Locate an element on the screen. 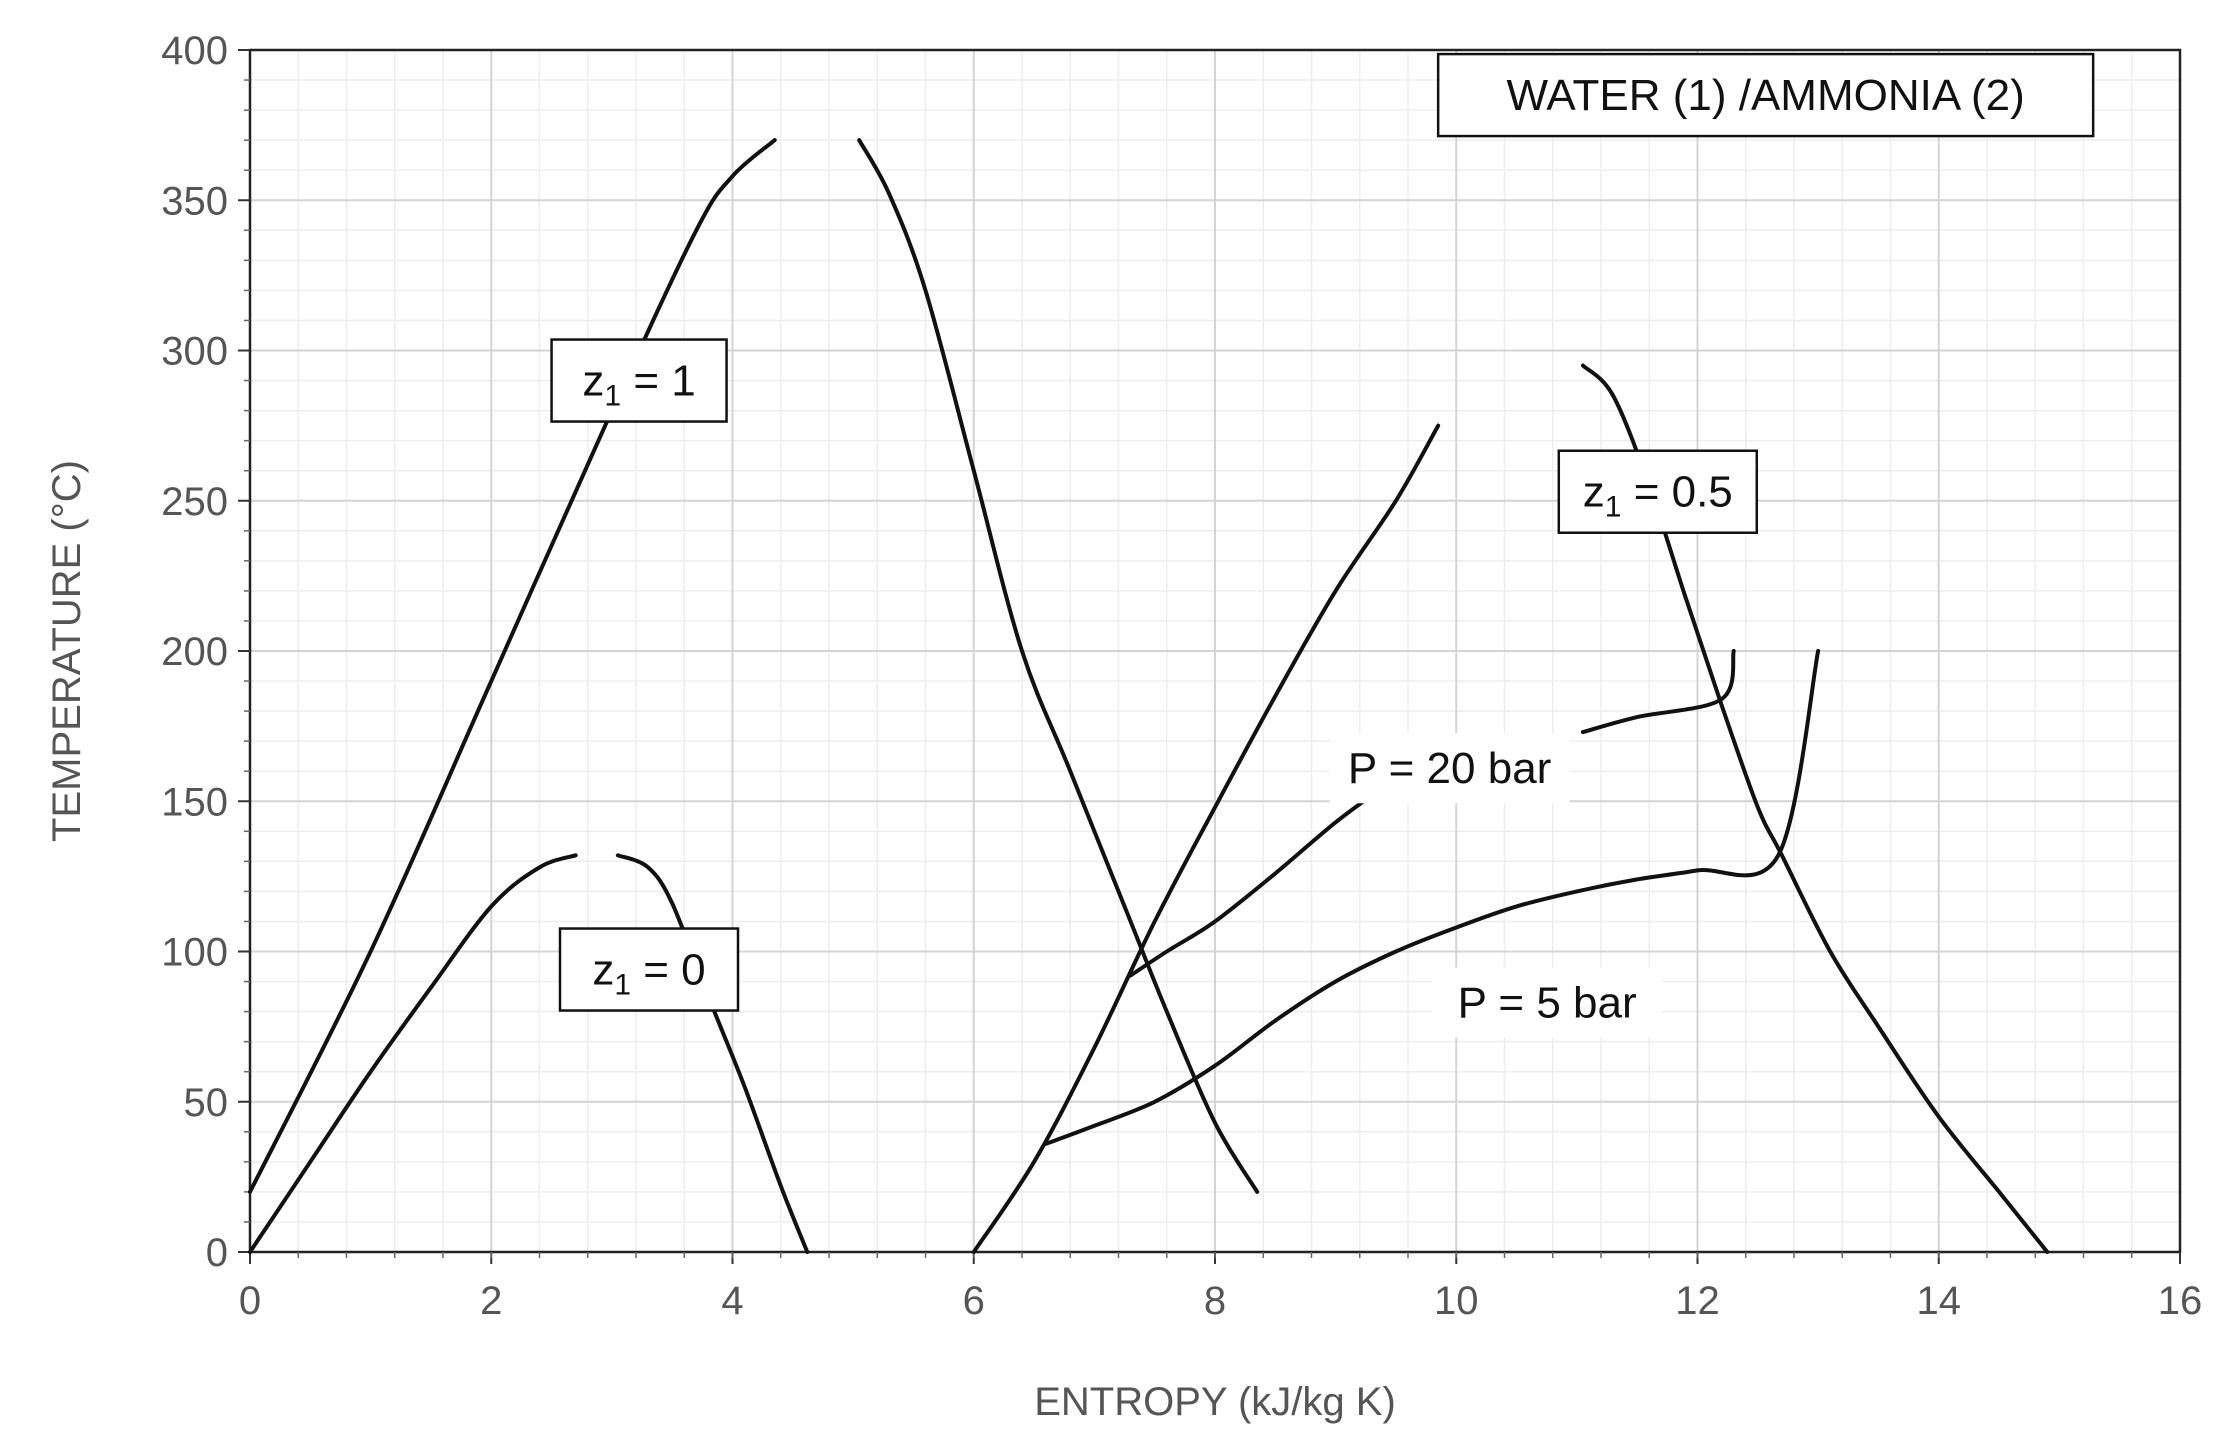  p20-label-box is located at coordinates (1449, 768).